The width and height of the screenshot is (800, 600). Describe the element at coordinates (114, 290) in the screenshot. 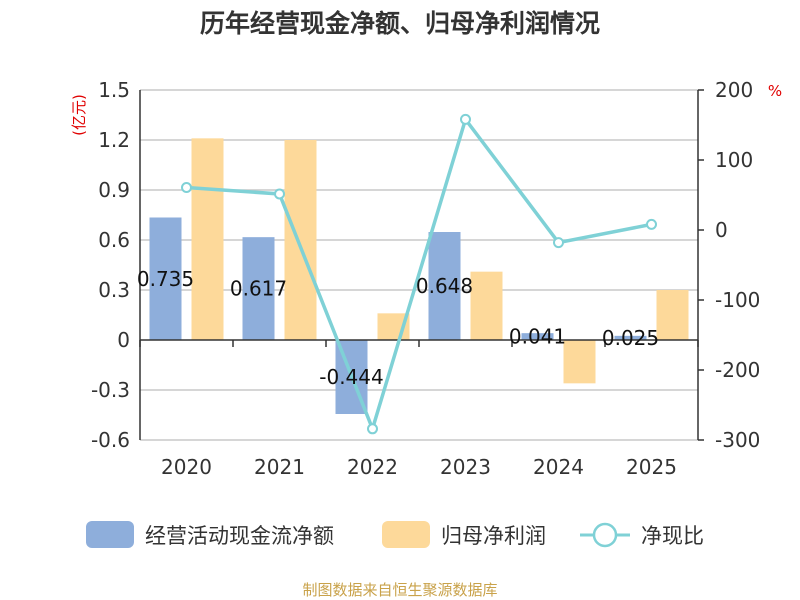

I see `left-tick-label: 0.3` at that location.